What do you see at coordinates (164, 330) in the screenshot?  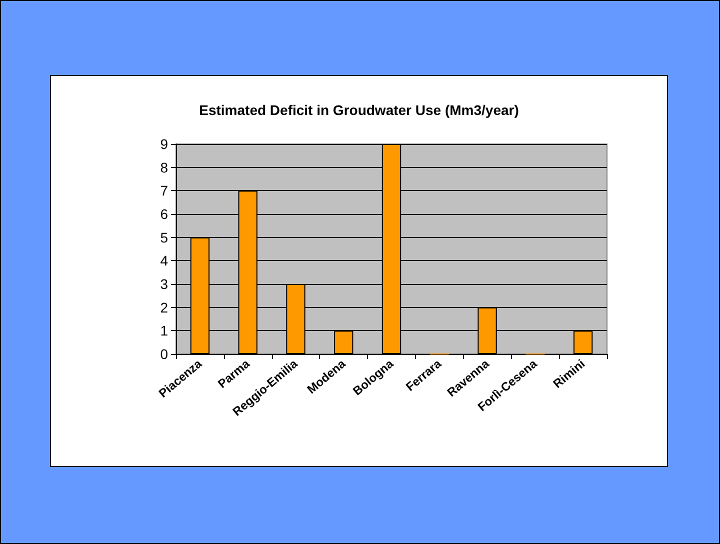 I see `y-tick-label: 1` at bounding box center [164, 330].